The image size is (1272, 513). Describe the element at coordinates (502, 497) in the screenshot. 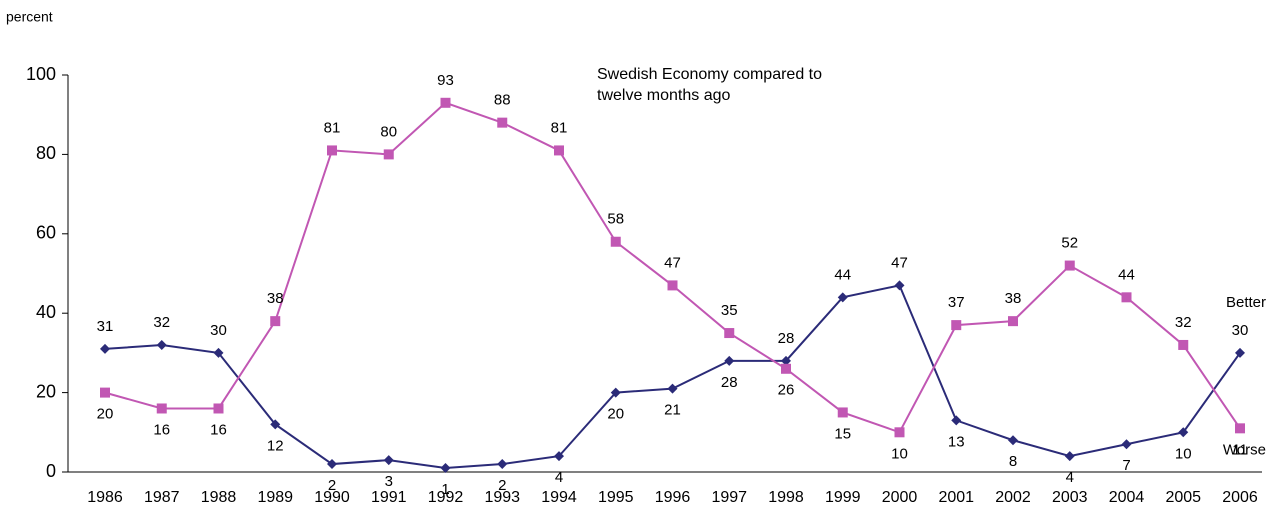

I see `x-tick-label: 1993` at that location.